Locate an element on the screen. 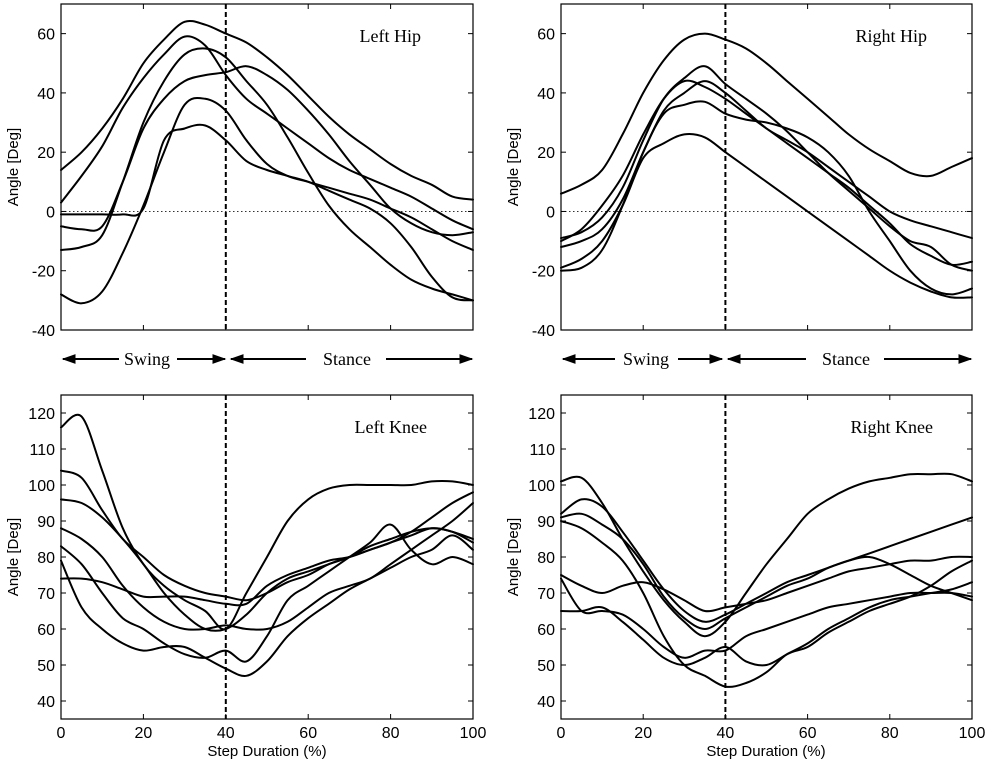 This screenshot has width=992, height=766. left-hip-title: Left Hip is located at coordinates (390, 36).